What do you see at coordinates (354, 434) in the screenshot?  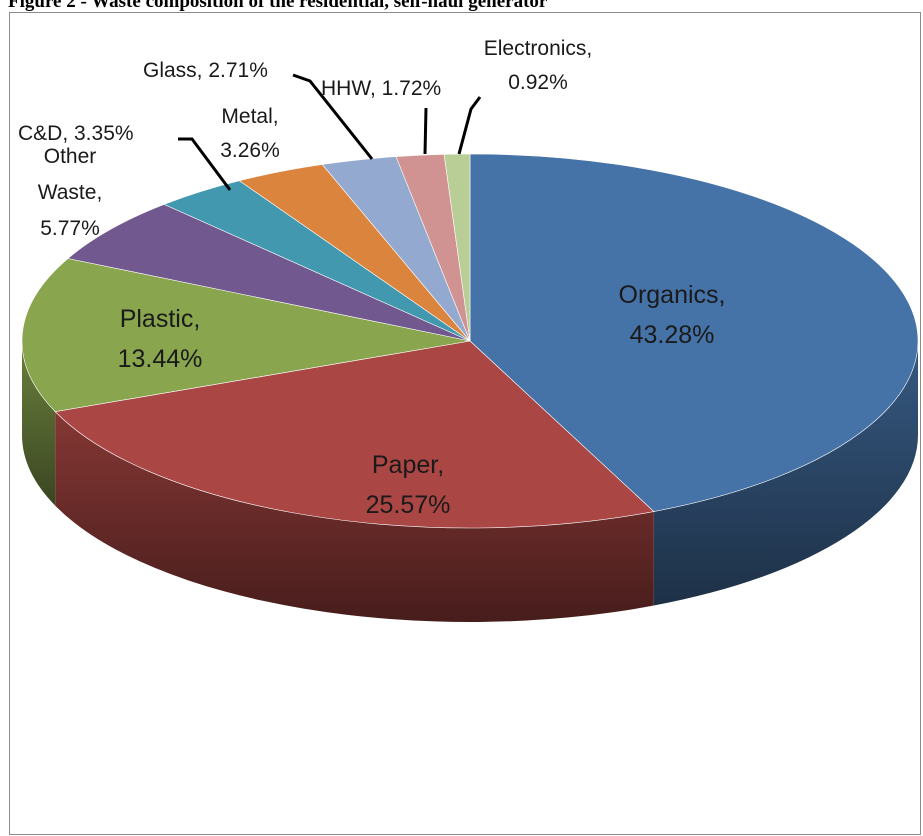 I see `slice-paper` at bounding box center [354, 434].